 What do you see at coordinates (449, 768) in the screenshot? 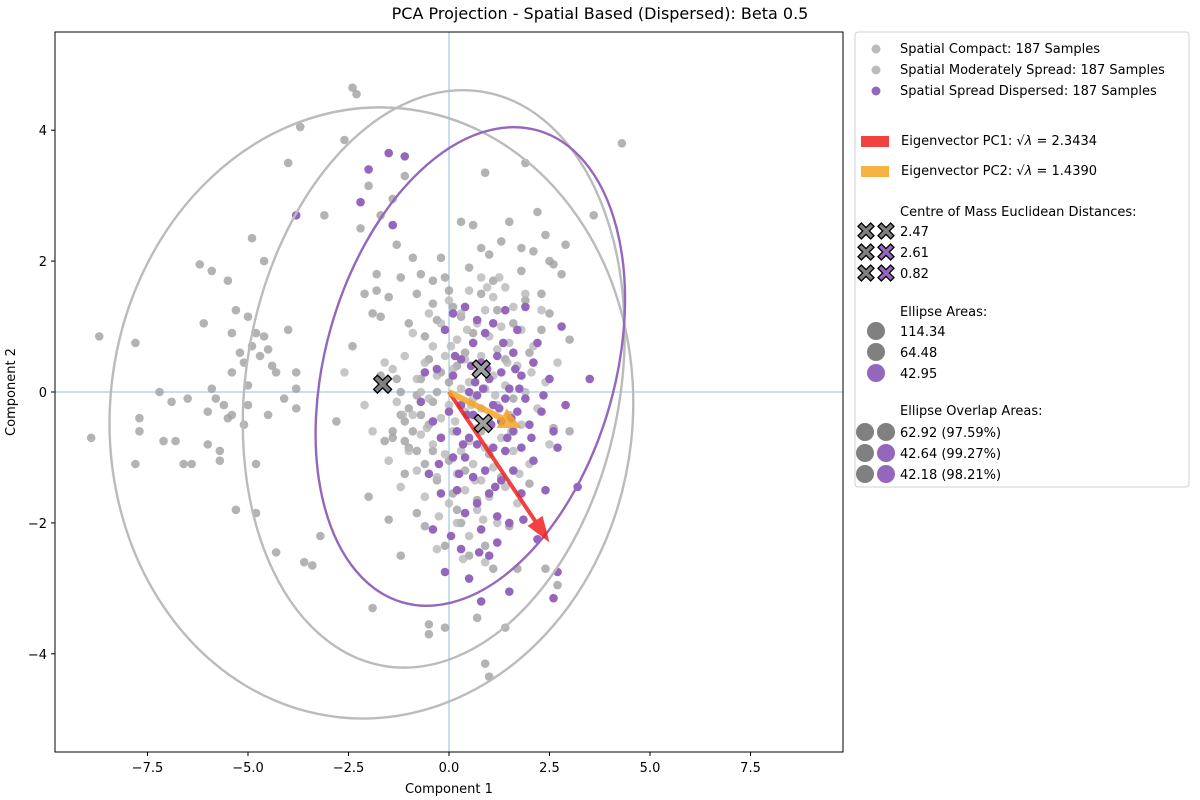
I see `x-tick-label: 0.0` at bounding box center [449, 768].